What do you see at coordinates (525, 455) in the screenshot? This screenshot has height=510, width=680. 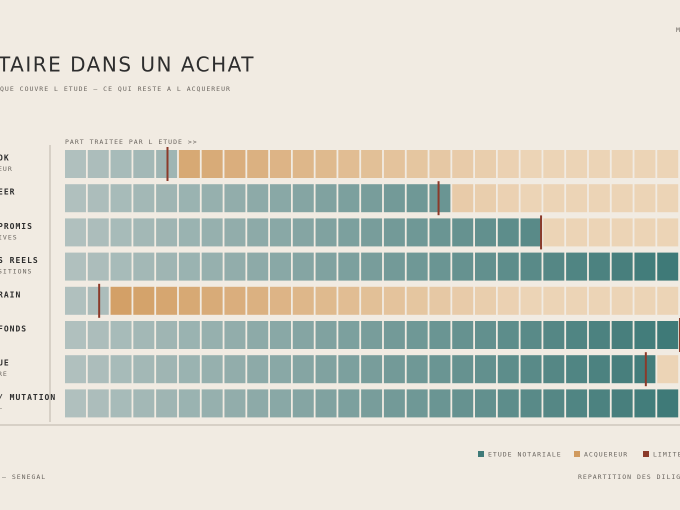 I see `legend-label: ETUDE NOTARIALE` at bounding box center [525, 455].